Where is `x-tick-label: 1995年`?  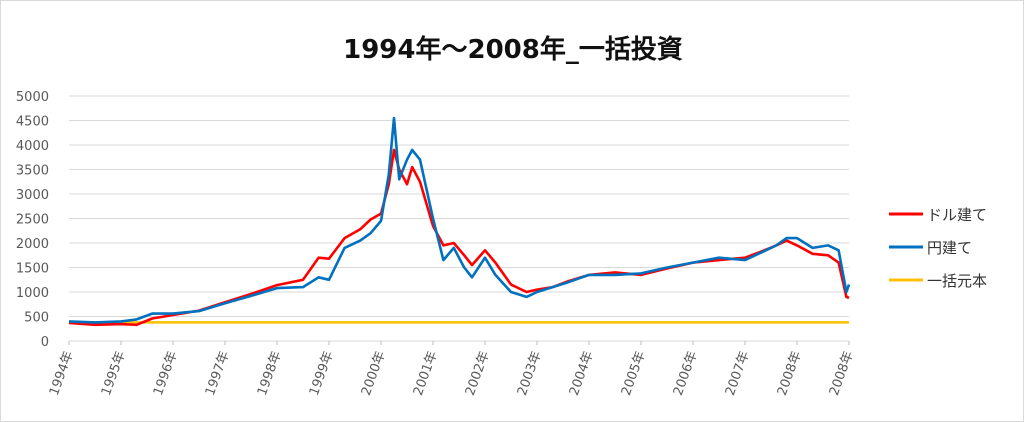 x-tick-label: 1995年 is located at coordinates (114, 373).